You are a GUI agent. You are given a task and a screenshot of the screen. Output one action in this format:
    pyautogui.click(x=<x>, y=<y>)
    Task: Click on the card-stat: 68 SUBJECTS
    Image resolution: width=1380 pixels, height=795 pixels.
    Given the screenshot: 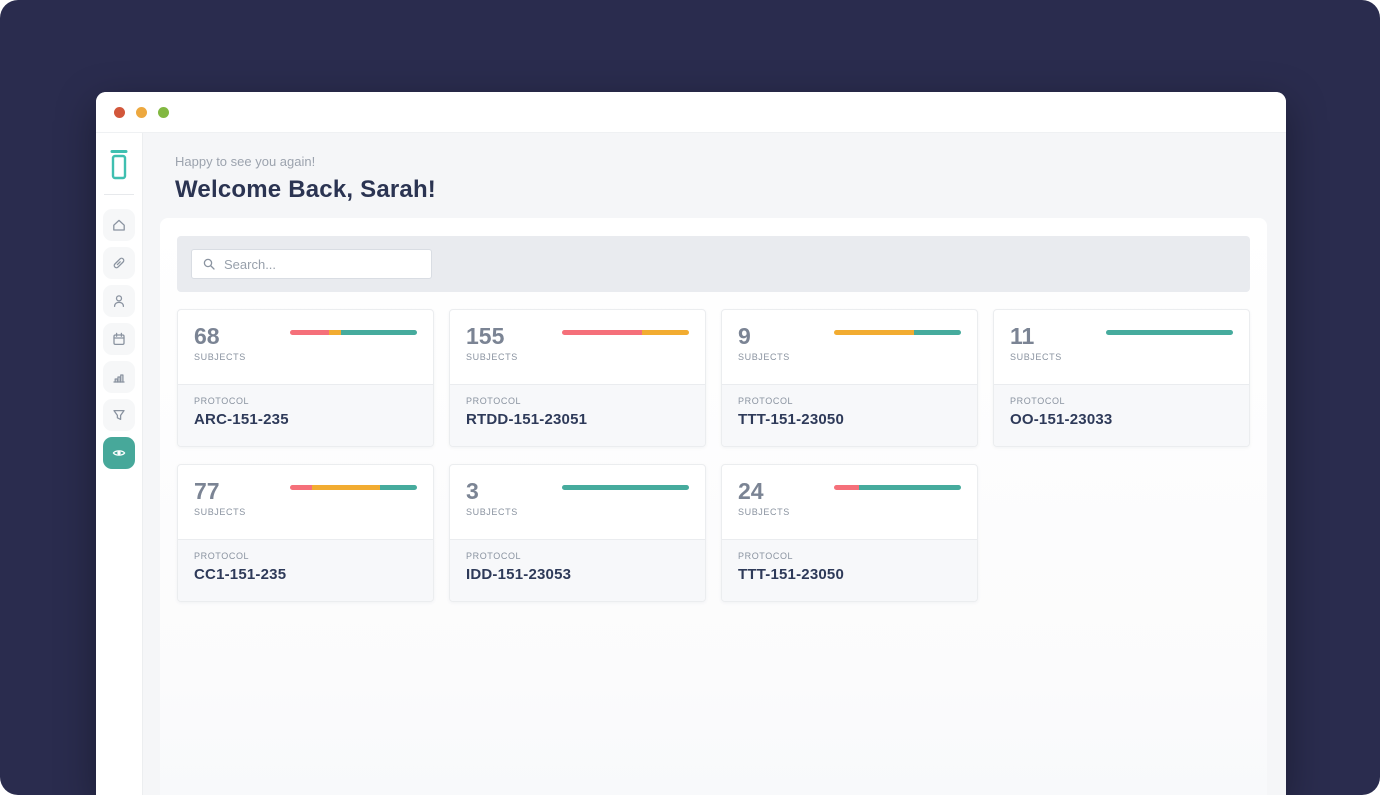 What is the action you would take?
    pyautogui.click(x=220, y=353)
    